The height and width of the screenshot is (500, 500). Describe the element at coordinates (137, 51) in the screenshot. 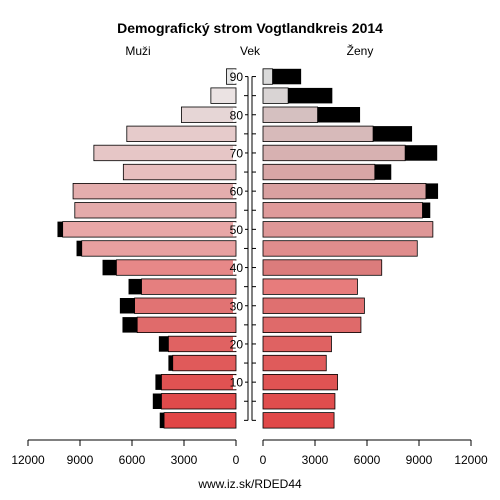

I see `left-label-men: Muži` at that location.